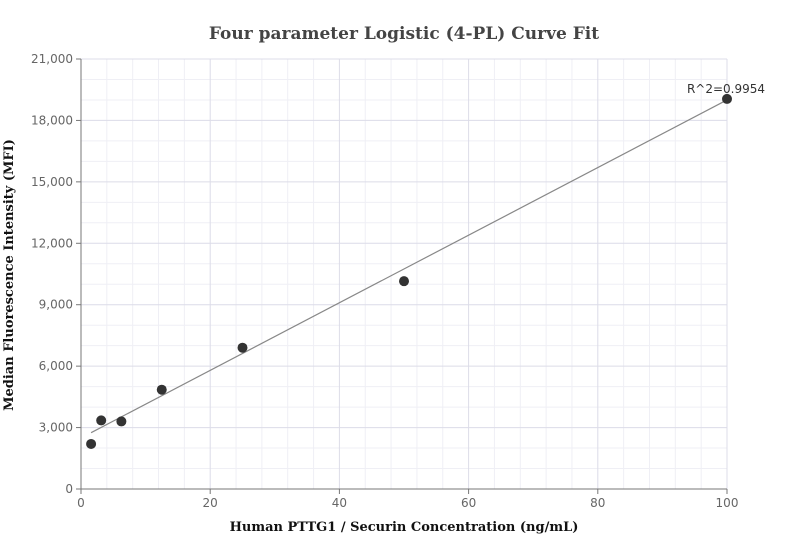  I want to click on x-tick-label: 40, so click(339, 503).